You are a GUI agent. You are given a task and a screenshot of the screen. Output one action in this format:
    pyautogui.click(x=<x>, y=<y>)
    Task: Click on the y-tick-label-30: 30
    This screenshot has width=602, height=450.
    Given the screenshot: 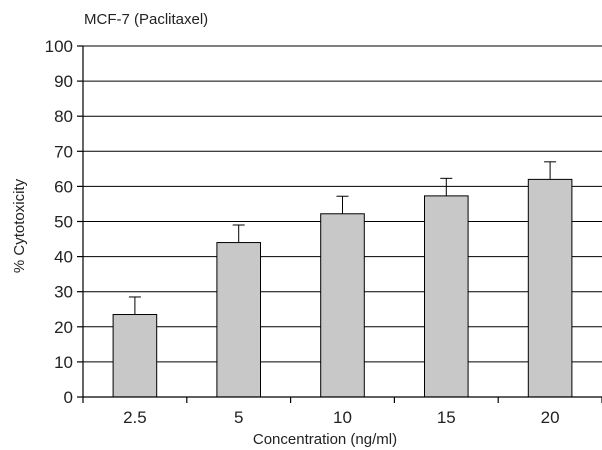 What is the action you would take?
    pyautogui.click(x=63, y=292)
    